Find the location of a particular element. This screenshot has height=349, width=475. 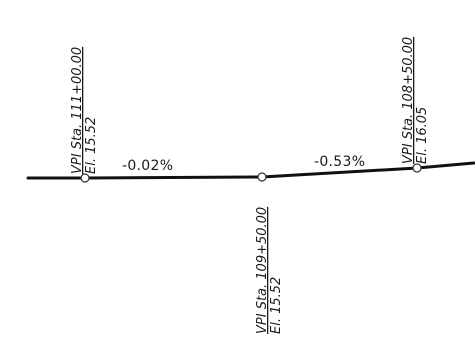

vpi-station-label-108-50: VPI Sta. 108+50.00 is located at coordinates (408, 100).